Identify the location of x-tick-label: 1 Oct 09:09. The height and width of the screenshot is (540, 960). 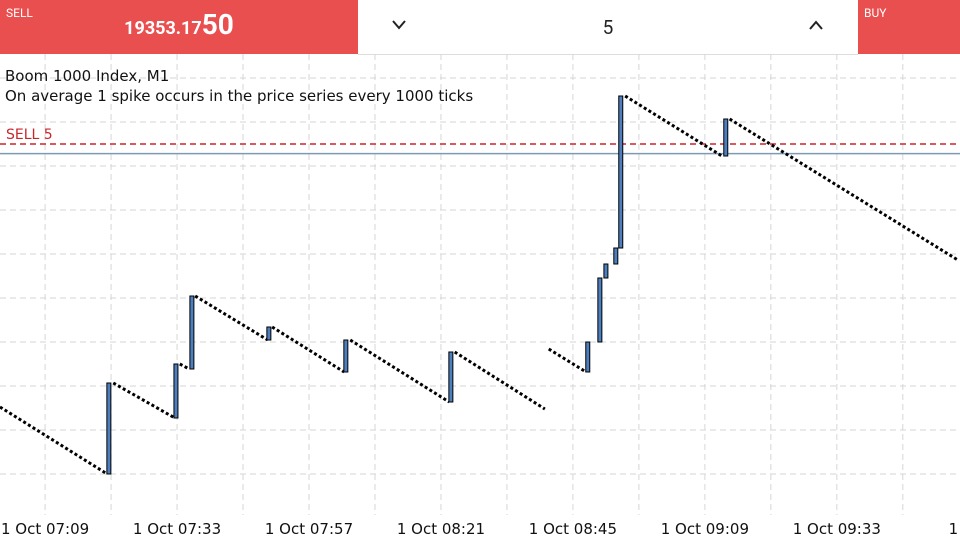
(705, 529).